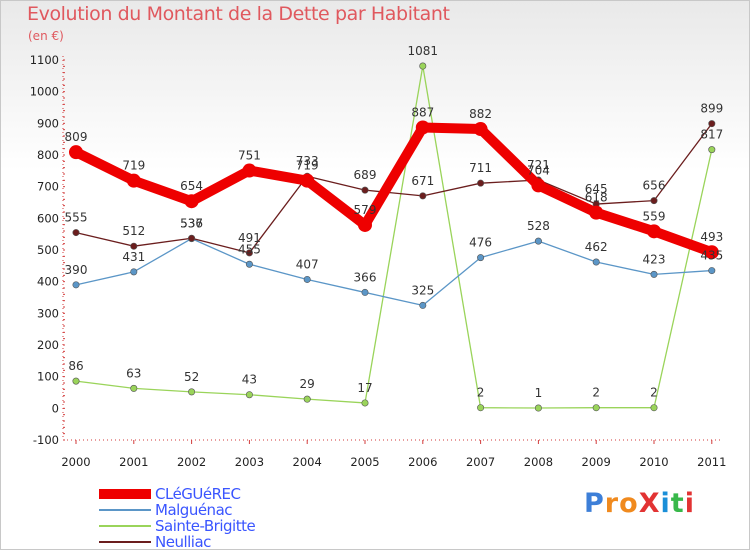 The width and height of the screenshot is (750, 551). Describe the element at coordinates (654, 216) in the screenshot. I see `data-label: 559` at that location.